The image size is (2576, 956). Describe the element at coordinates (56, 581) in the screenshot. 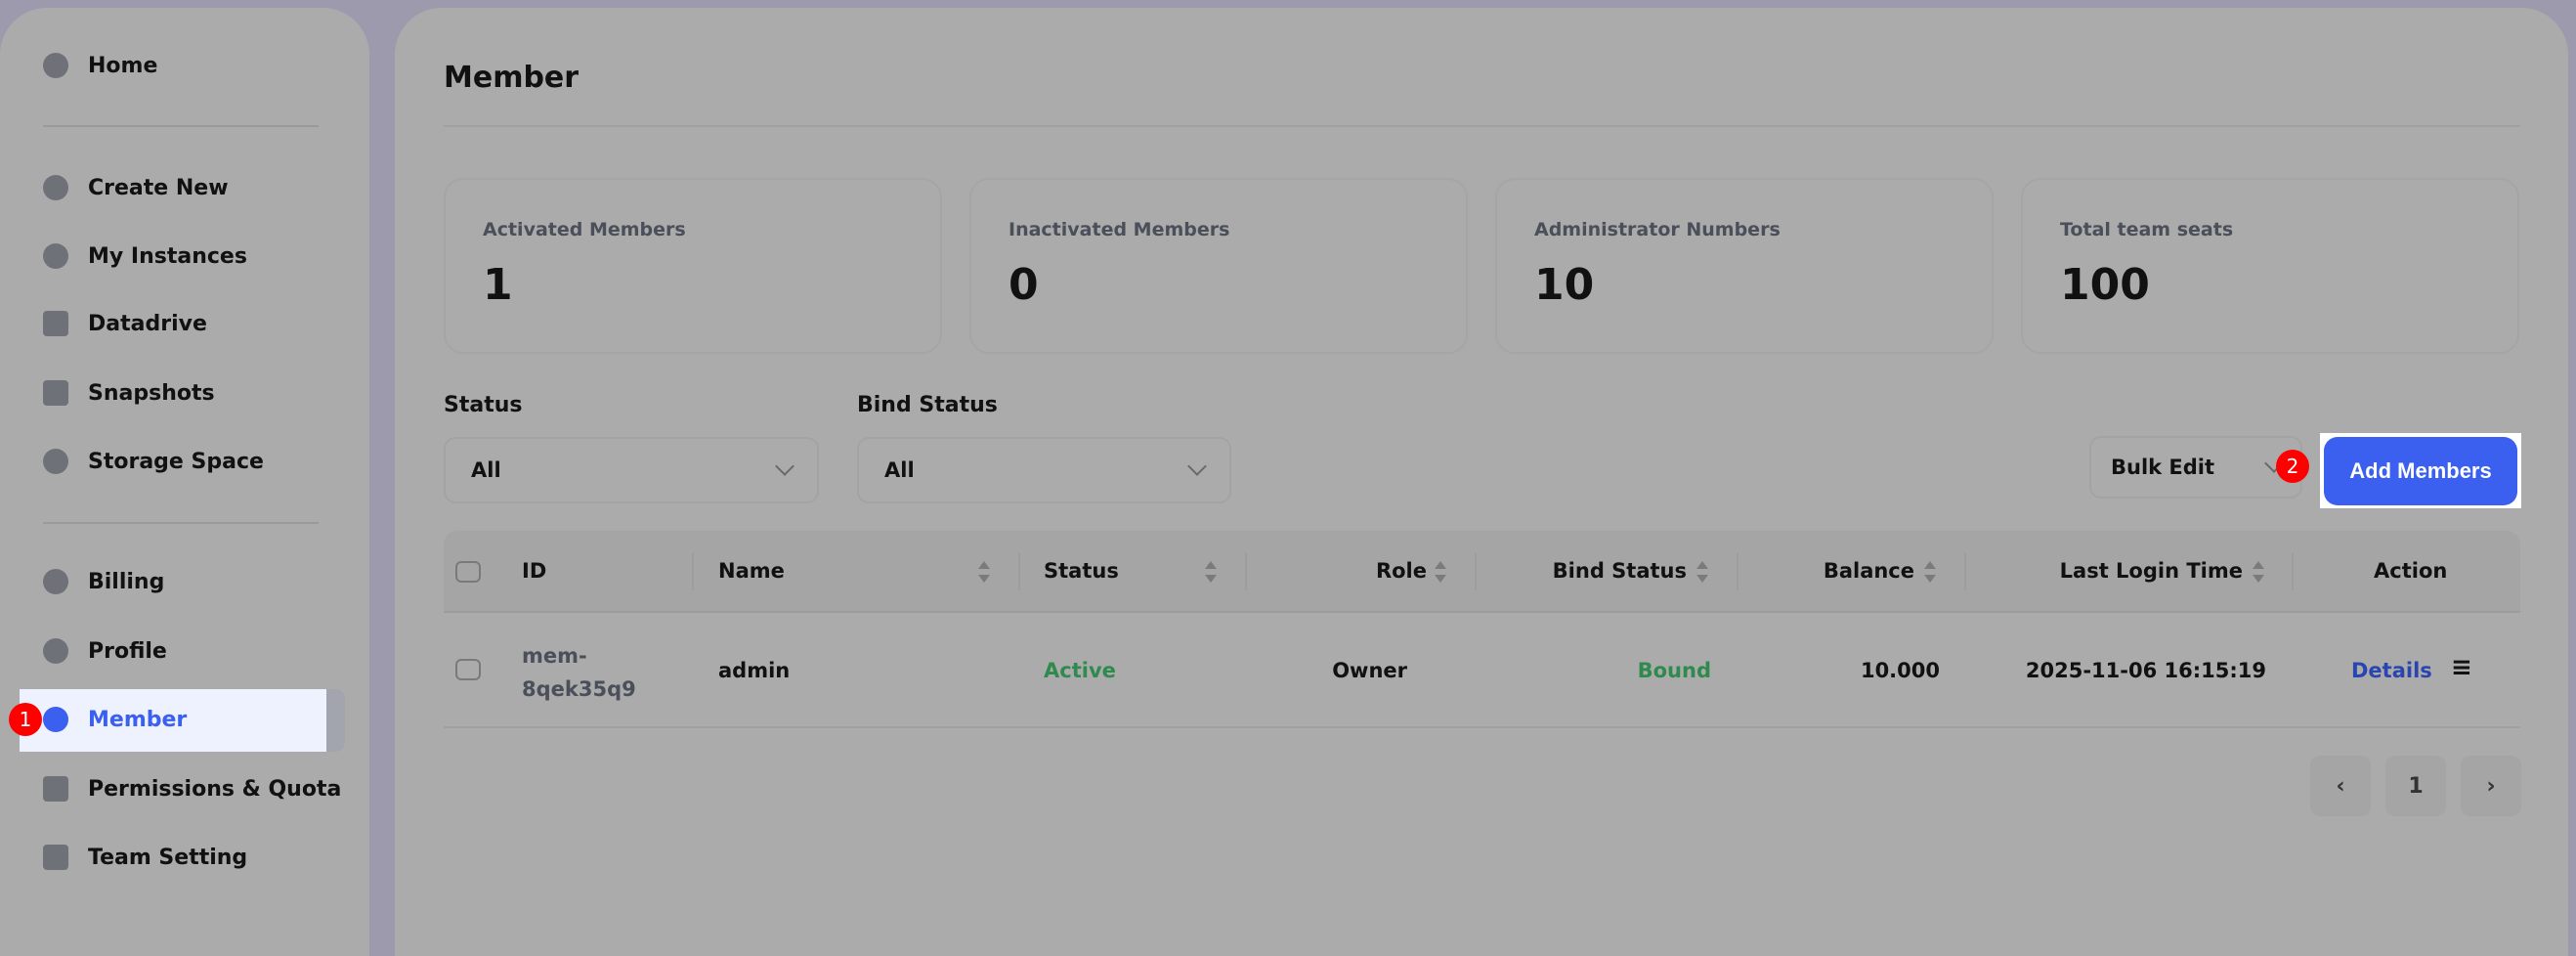

I see `dollar-icon` at that location.